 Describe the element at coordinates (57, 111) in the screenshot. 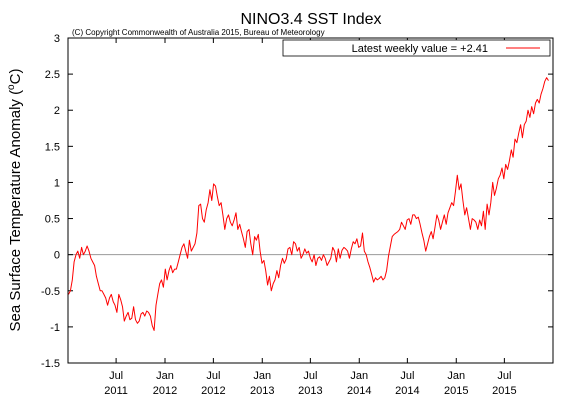

I see `y-tick-label: 2` at that location.